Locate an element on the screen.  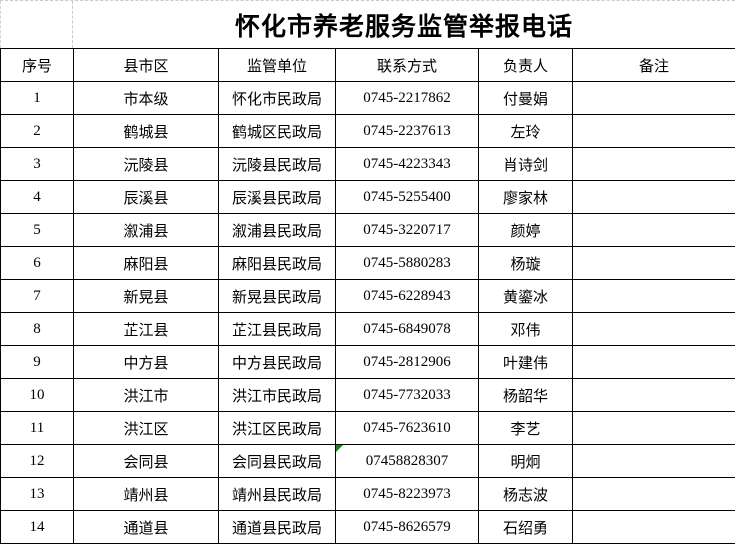
cell-text: 10 is located at coordinates (37, 394).